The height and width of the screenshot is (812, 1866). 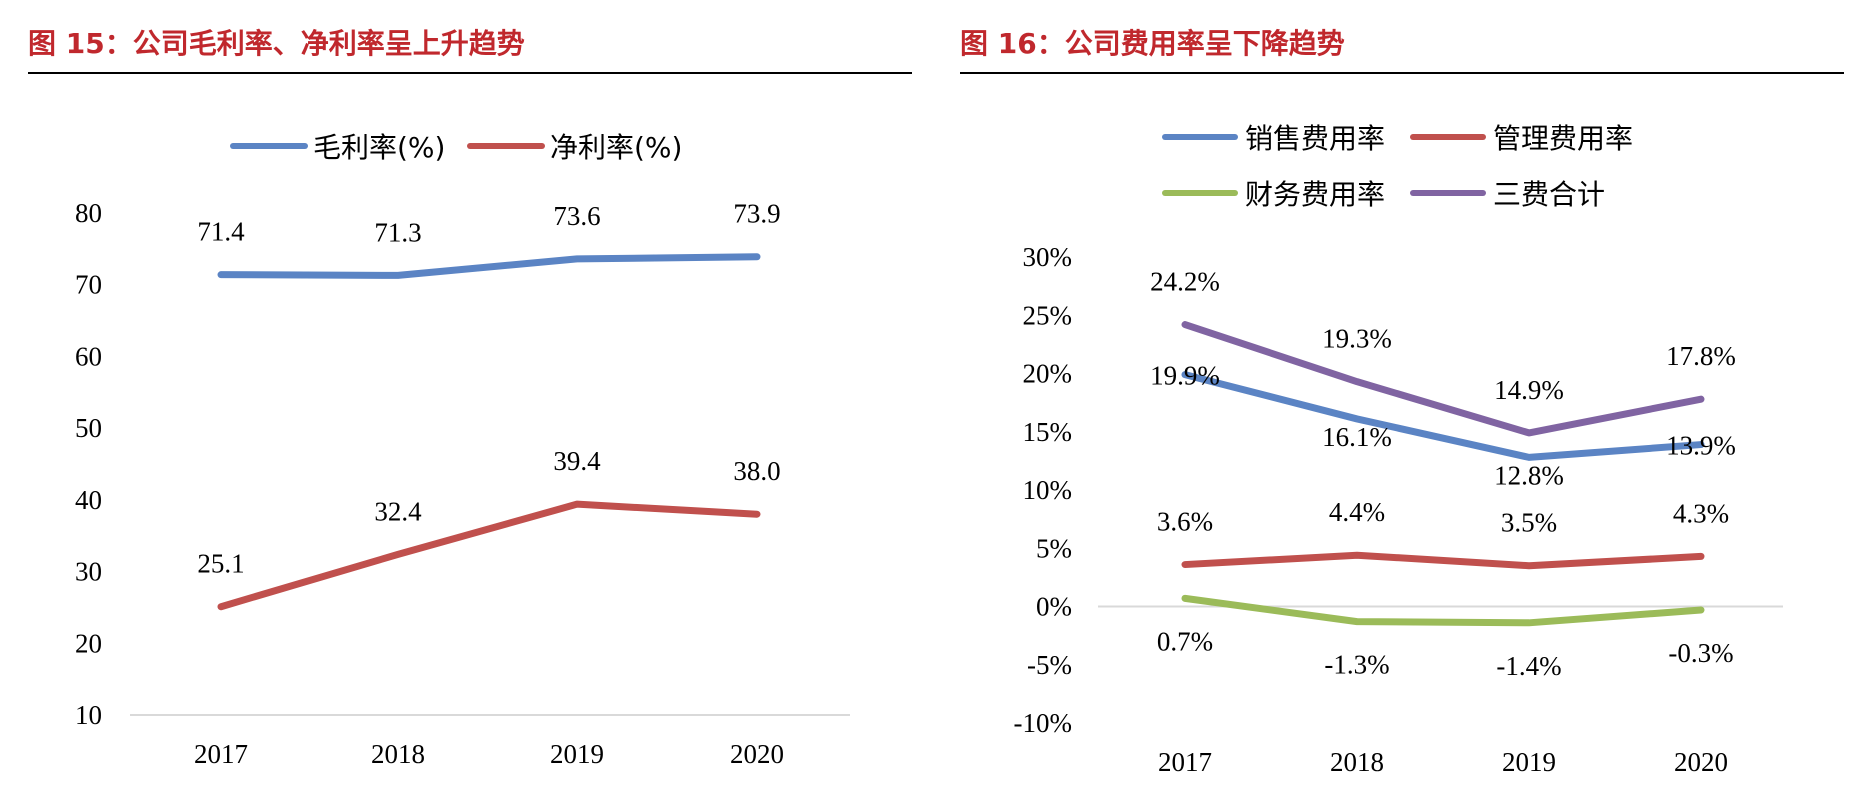 What do you see at coordinates (1048, 315) in the screenshot?
I see `y-tick-label-1: 25%` at bounding box center [1048, 315].